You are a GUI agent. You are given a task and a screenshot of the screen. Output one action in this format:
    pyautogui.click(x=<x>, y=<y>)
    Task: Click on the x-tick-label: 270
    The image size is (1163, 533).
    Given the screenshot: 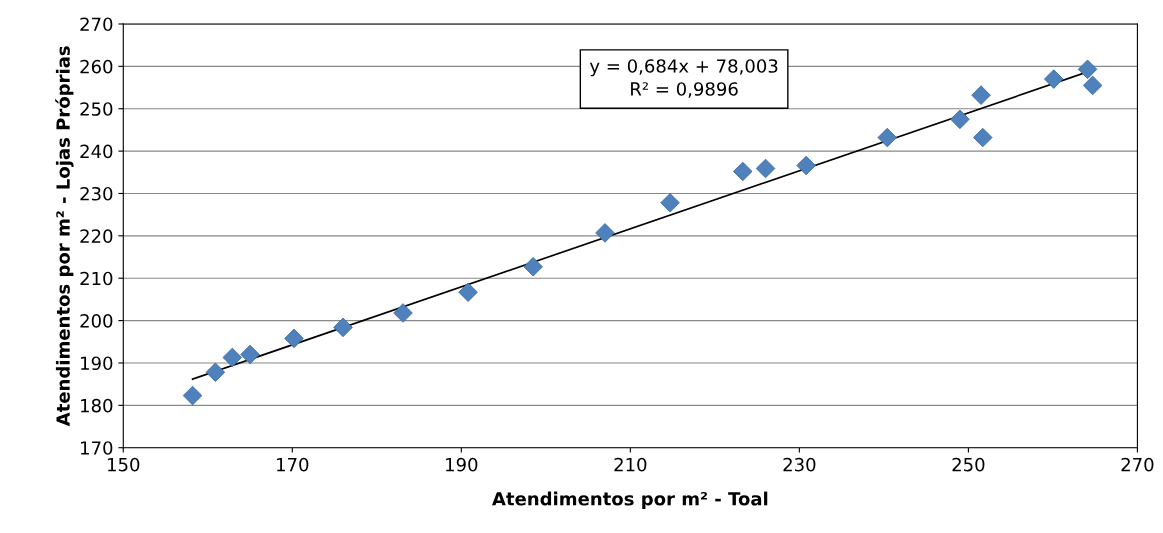 What is the action you would take?
    pyautogui.click(x=1137, y=464)
    